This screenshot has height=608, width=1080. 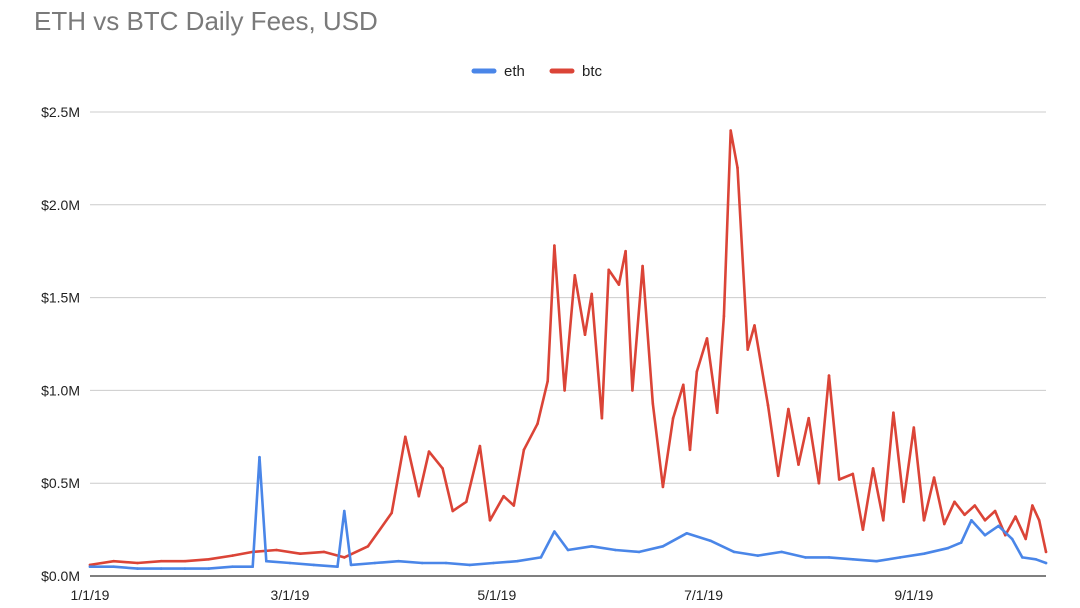 I want to click on chart-title: ETH vs BTC Daily Fees, USD, so click(x=206, y=21).